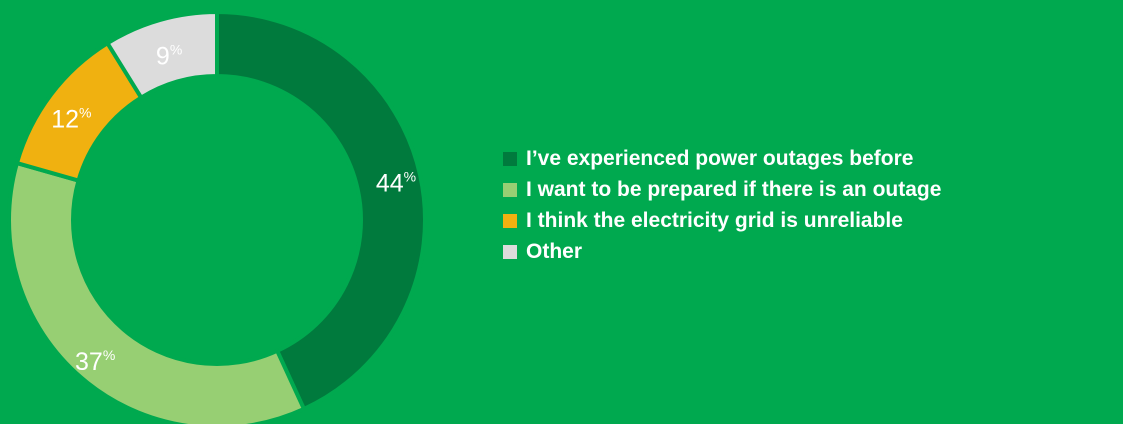 The height and width of the screenshot is (424, 1123). I want to click on data-label-power-outages: 44%, so click(396, 183).